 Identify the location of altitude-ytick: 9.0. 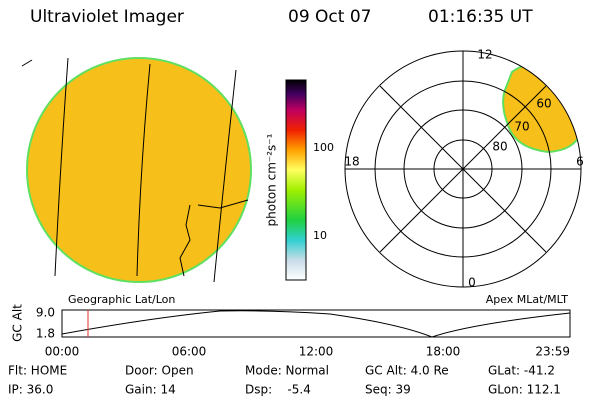
(45, 313).